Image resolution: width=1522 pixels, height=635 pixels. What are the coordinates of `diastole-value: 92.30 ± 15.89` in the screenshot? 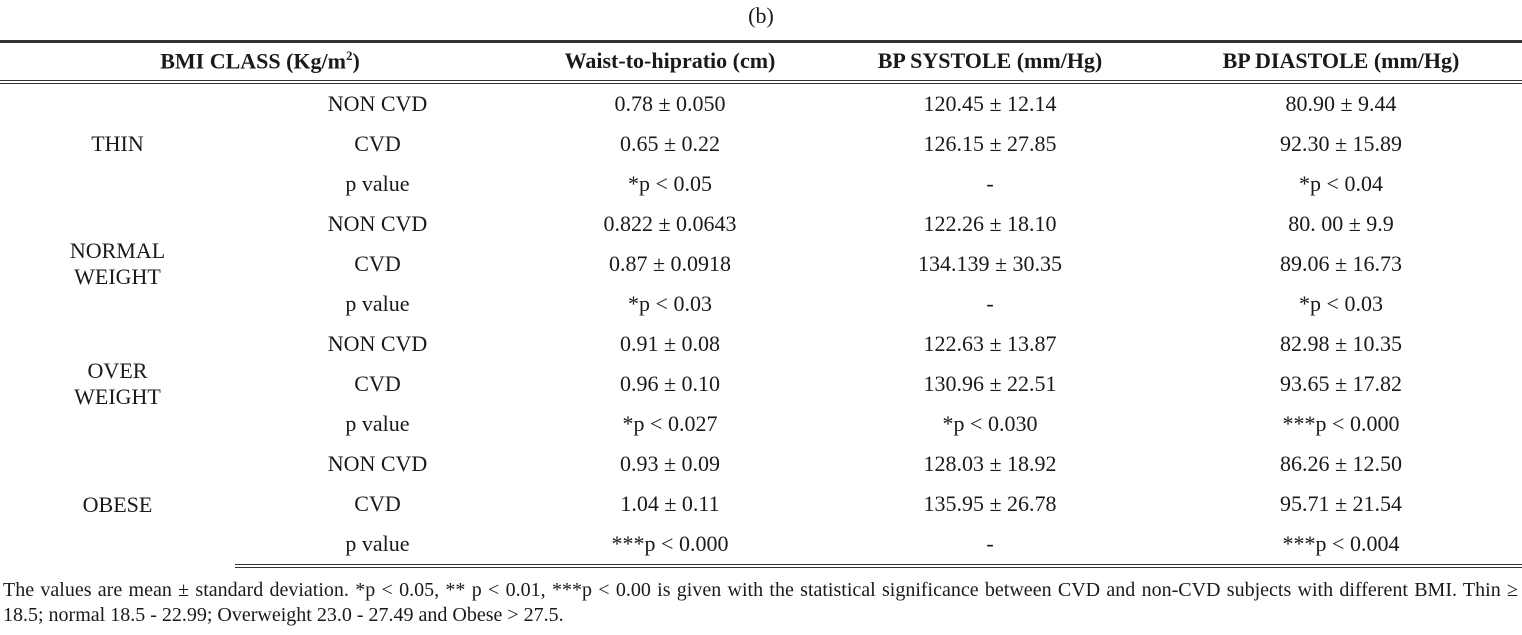 It's located at (1341, 143).